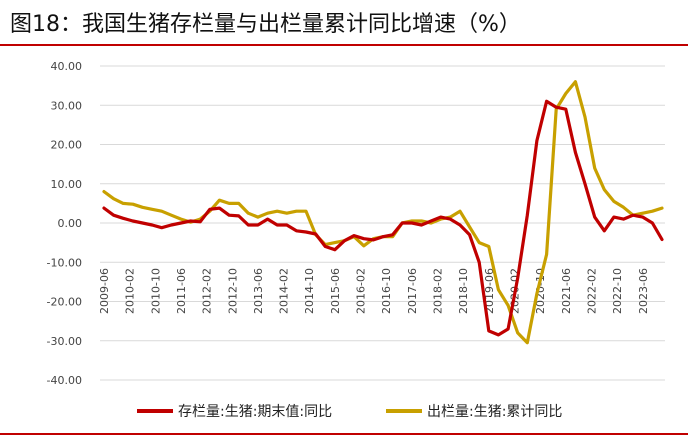 Image resolution: width=688 pixels, height=440 pixels. I want to click on y-tick-label: 0.00, so click(70, 223).